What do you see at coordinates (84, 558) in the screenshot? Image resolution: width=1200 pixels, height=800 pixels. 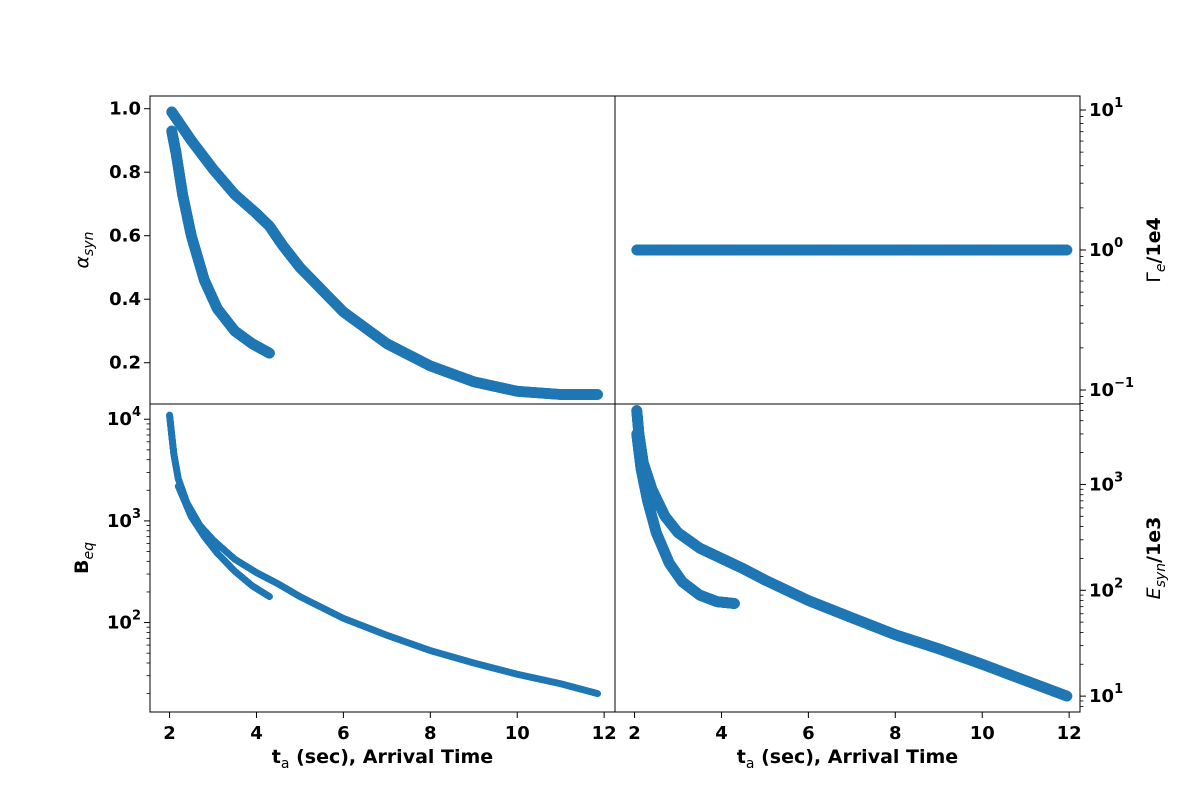 I see `y-axis-label: Beq` at bounding box center [84, 558].